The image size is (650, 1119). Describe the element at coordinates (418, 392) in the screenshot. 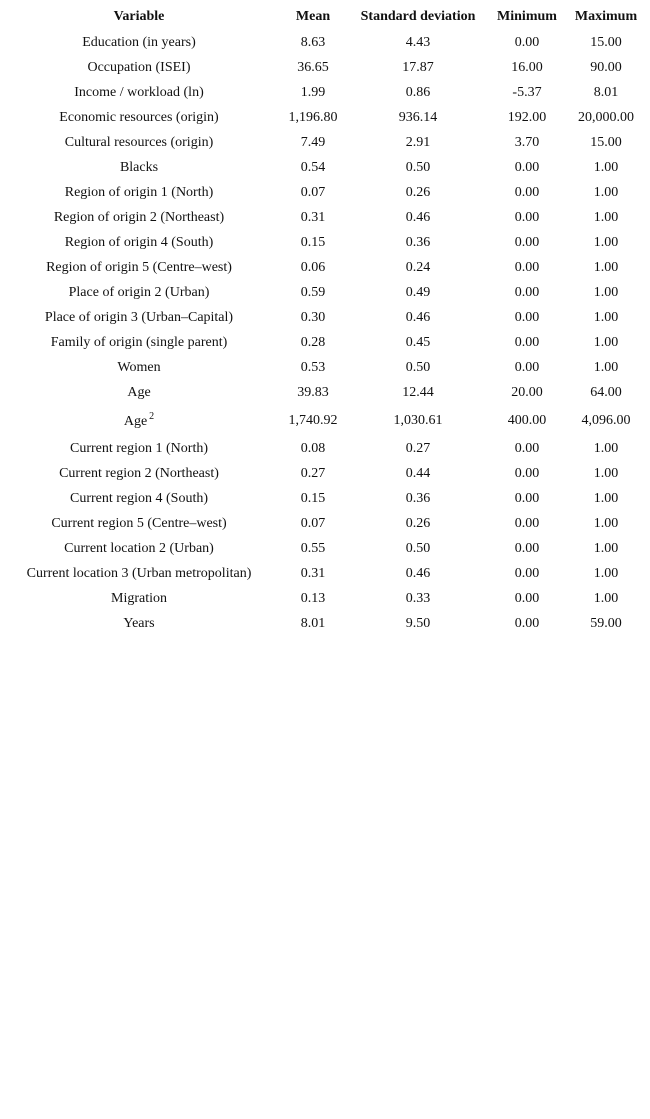

I see `cell-sd: 12.44` at that location.